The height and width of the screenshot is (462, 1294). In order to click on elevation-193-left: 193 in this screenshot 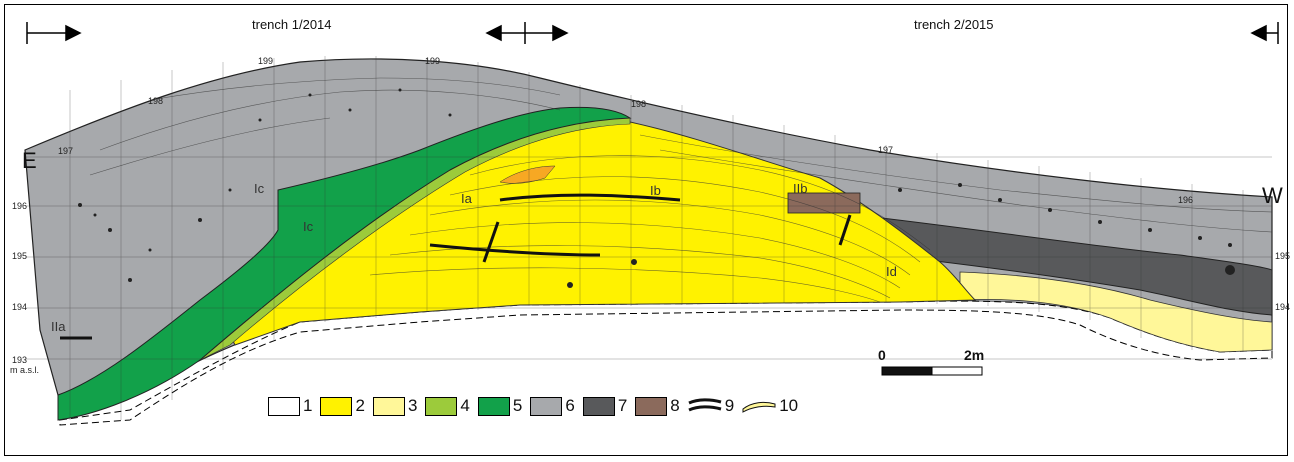, I will do `click(20, 360)`.